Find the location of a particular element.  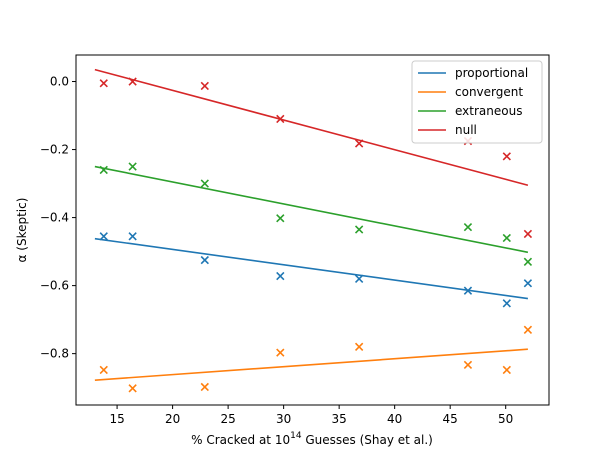

y-axis-ticks: 0.0 −0.2 −0.4 −0.6 −0.8 is located at coordinates (58, 218).